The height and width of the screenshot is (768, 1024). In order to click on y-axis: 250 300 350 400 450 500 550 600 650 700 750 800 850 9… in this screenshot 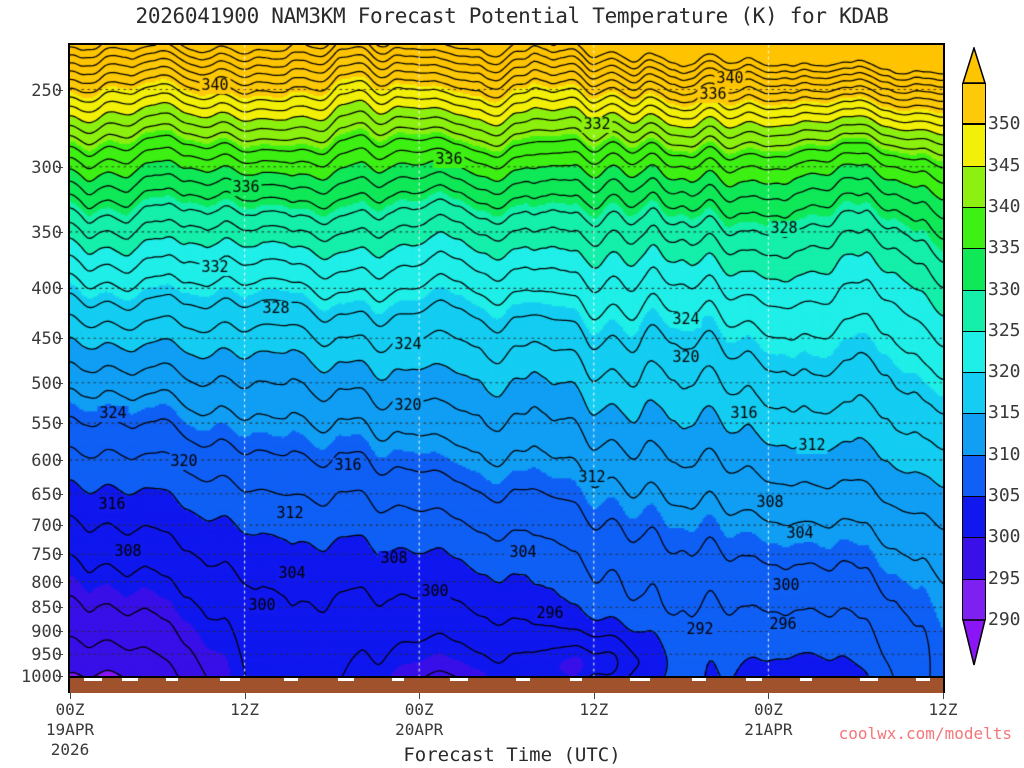, I will do `click(31, 384)`.